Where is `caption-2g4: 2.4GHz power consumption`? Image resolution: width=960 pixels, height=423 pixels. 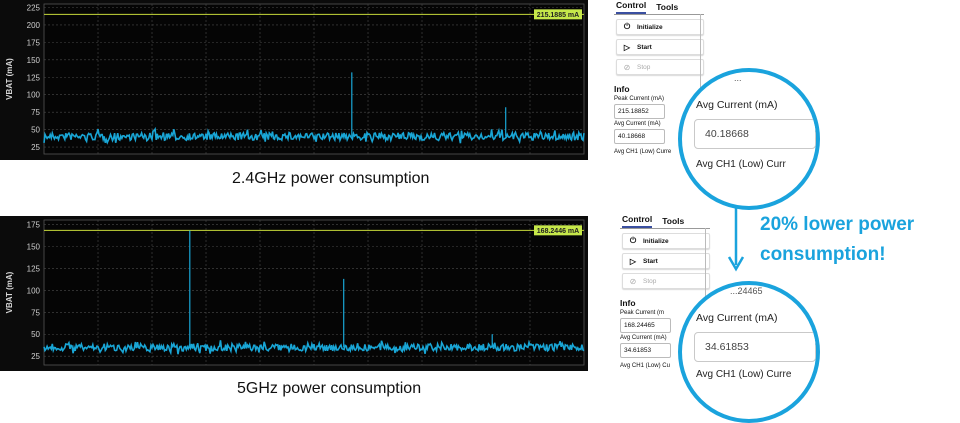
caption-2g4: 2.4GHz power consumption is located at coordinates (331, 178).